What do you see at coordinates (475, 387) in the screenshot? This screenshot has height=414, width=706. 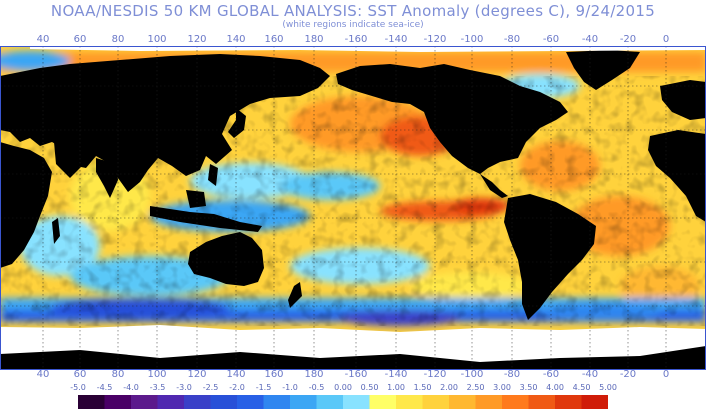 I see `legend-tick-label: 2.50` at bounding box center [475, 387].